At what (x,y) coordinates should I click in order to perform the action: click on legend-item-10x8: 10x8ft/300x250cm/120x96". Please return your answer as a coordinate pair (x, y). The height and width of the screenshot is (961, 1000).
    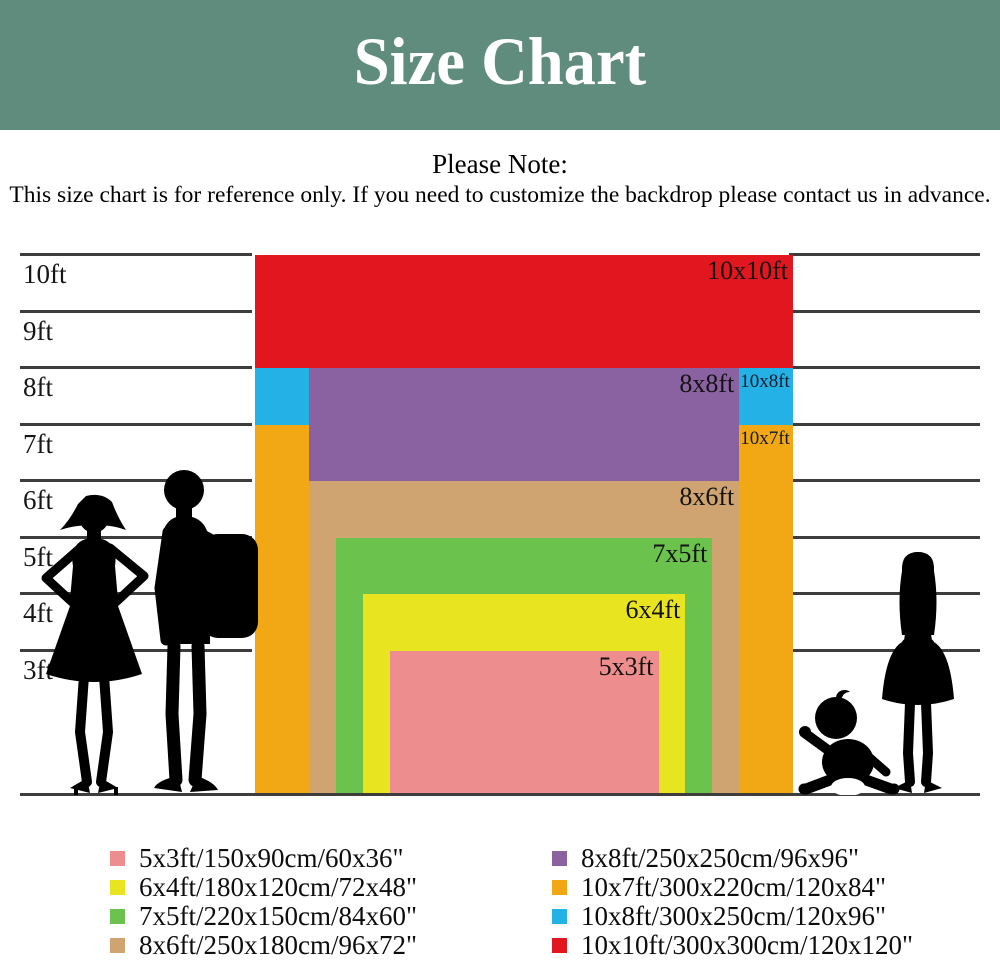
    Looking at the image, I should click on (732, 916).